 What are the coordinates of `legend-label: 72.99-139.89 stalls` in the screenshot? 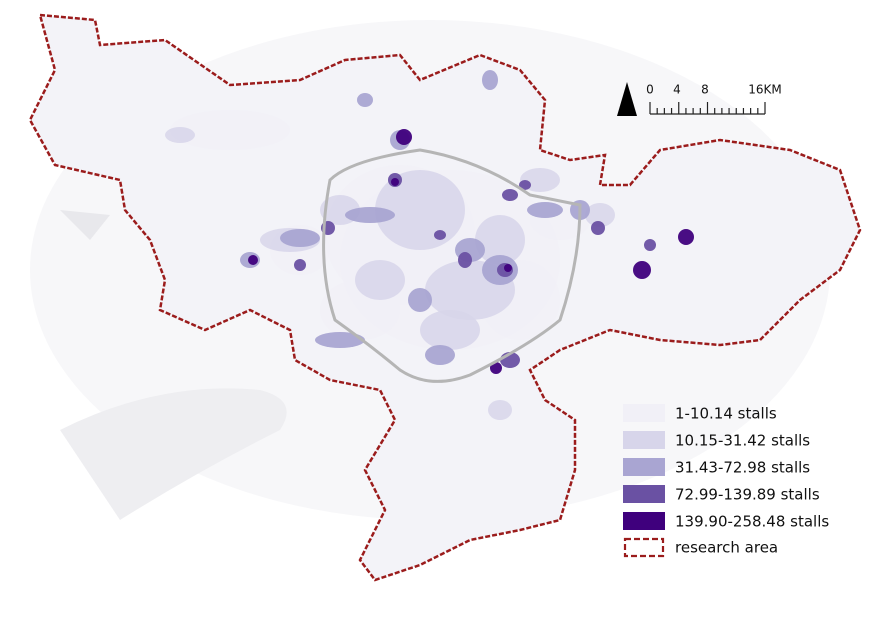 It's located at (747, 495).